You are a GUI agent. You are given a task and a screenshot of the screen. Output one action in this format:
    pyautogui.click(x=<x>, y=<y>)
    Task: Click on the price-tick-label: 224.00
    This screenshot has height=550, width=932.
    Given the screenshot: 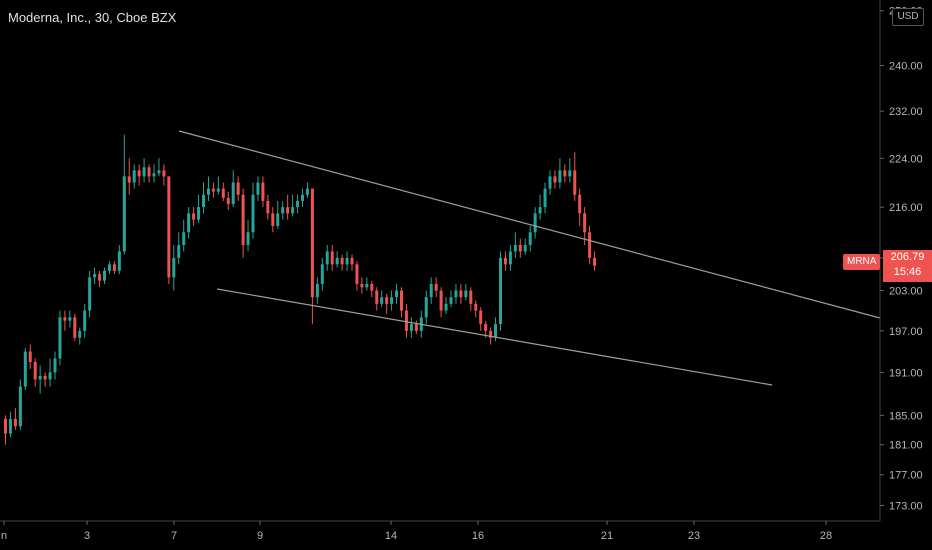 What is the action you would take?
    pyautogui.click(x=906, y=159)
    